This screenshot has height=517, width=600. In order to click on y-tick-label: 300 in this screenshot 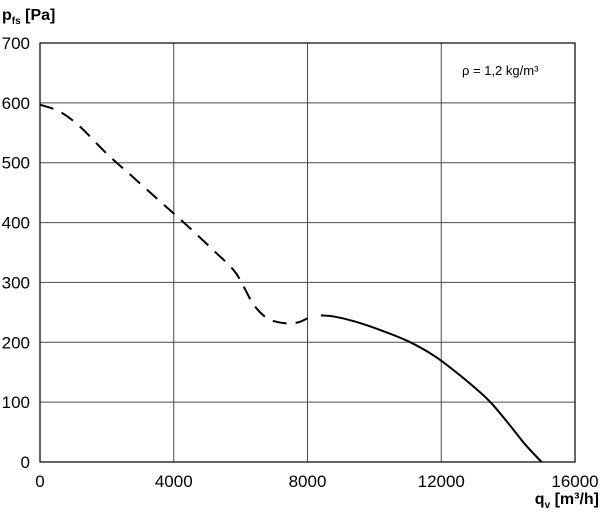, I will do `click(16, 282)`.